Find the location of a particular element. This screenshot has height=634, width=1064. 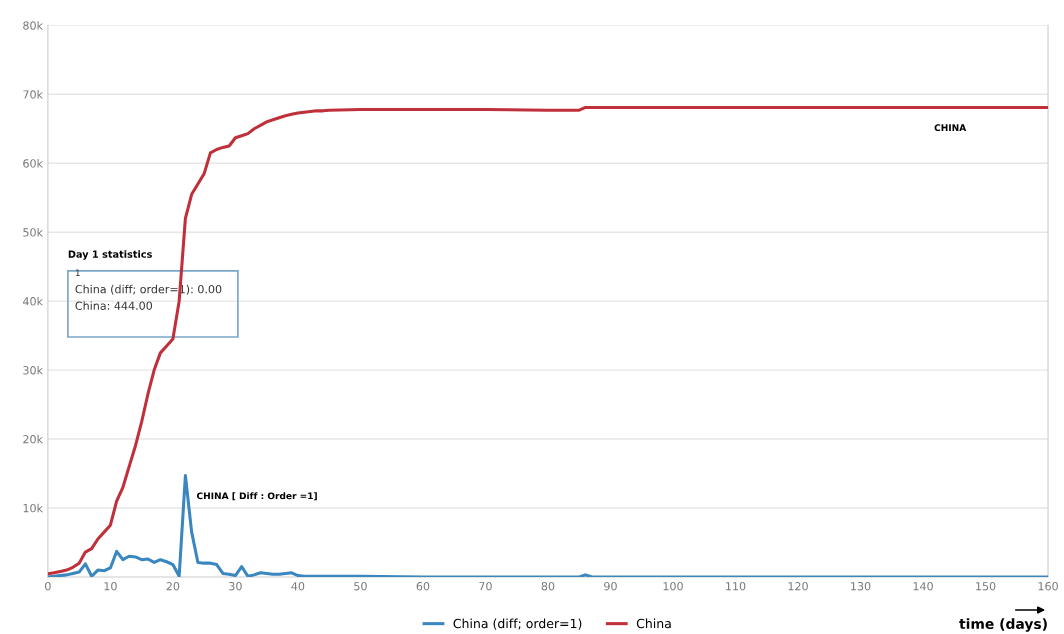

x-tick-label: 150 is located at coordinates (986, 586).